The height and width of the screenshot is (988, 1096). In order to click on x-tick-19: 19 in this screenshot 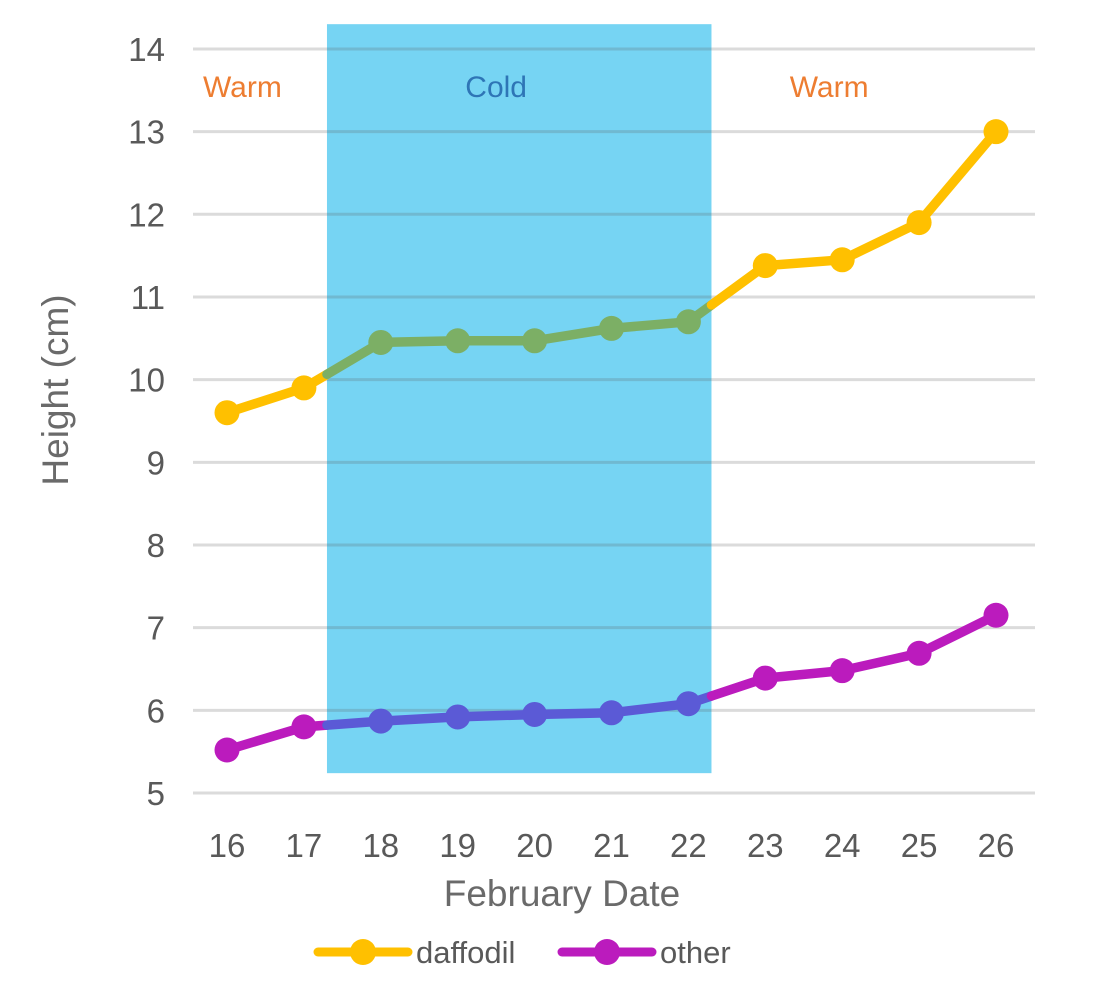, I will do `click(457, 845)`.